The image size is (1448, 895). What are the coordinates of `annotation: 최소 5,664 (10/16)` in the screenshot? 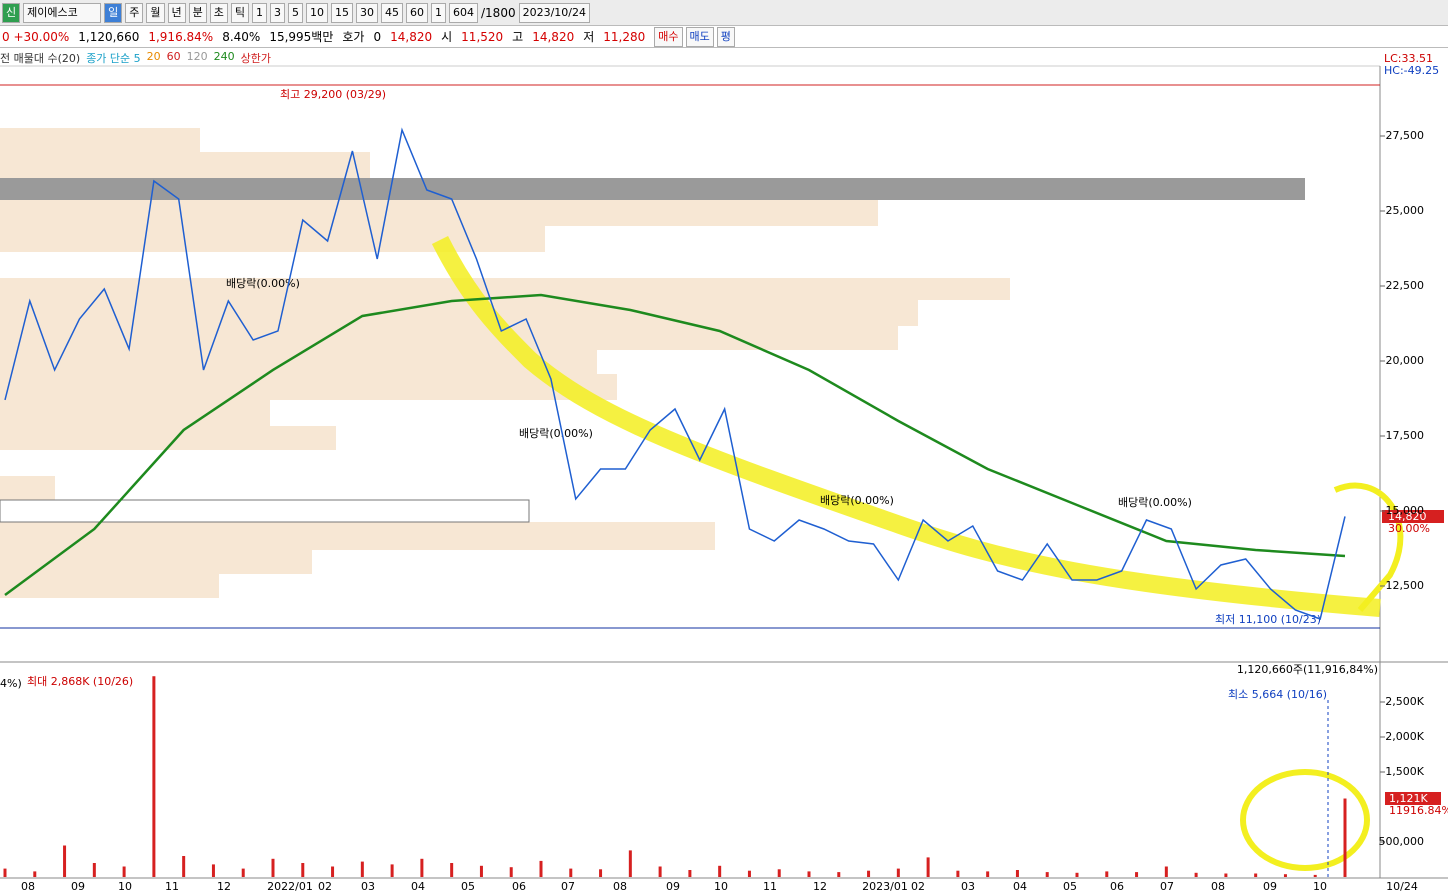 It's located at (1277, 694).